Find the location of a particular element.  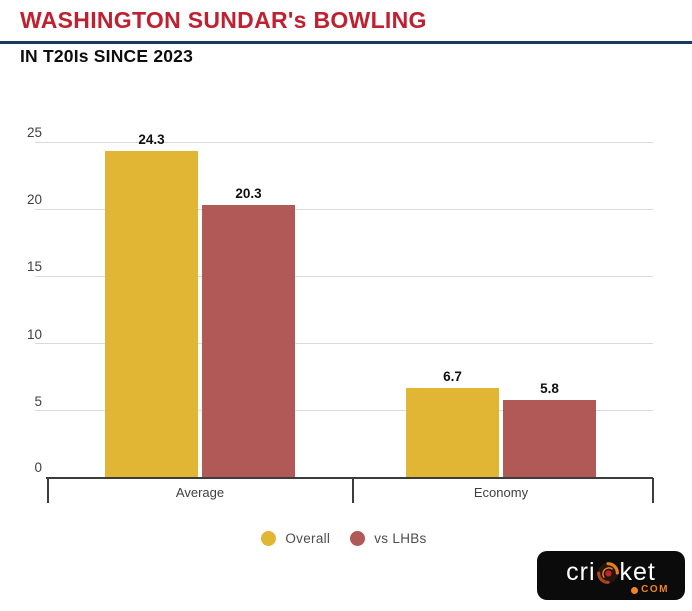

page-title: WASHINGTON SUNDAR's BOWLING is located at coordinates (223, 20).